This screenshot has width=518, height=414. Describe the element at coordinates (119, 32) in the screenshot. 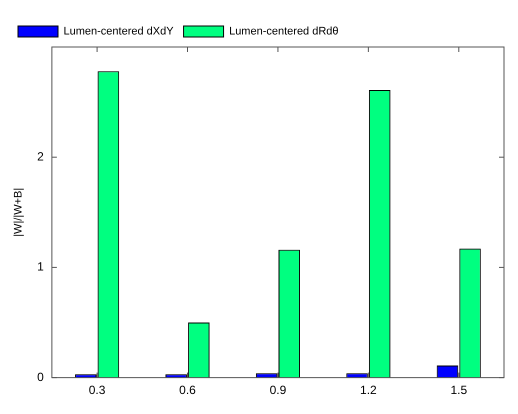

I see `legend-label: Lumen-centered dXdY` at that location.